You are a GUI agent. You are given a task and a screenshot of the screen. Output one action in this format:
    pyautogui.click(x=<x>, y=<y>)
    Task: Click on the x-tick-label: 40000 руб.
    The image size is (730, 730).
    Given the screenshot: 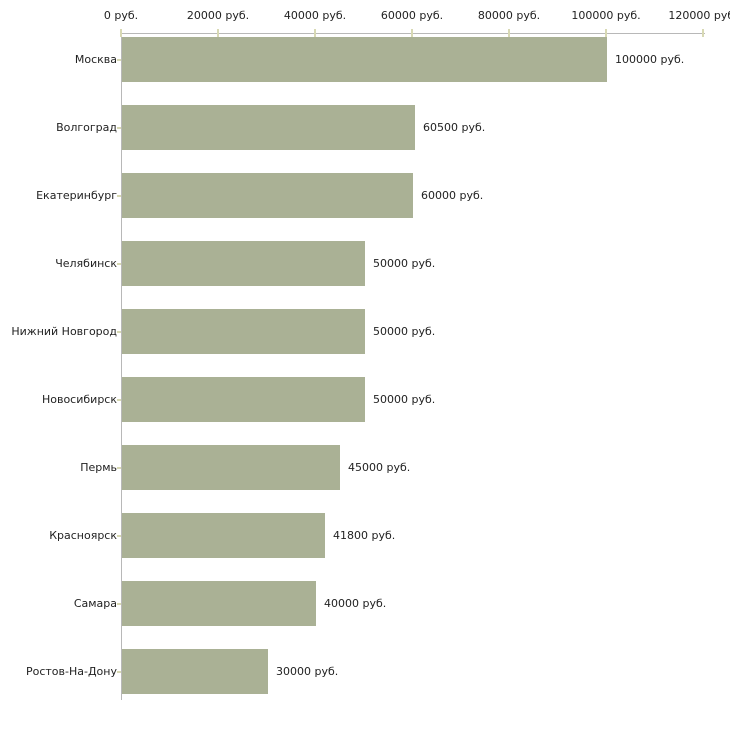 What is the action you would take?
    pyautogui.click(x=315, y=15)
    